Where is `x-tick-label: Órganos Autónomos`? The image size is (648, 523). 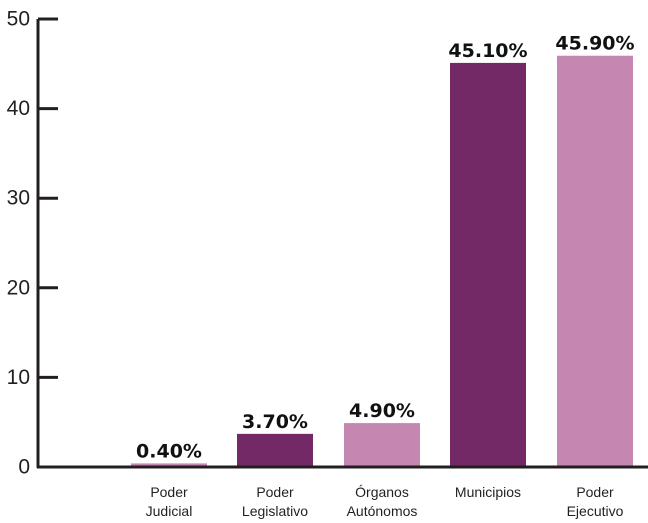 x-tick-label: Órganos Autónomos is located at coordinates (382, 501).